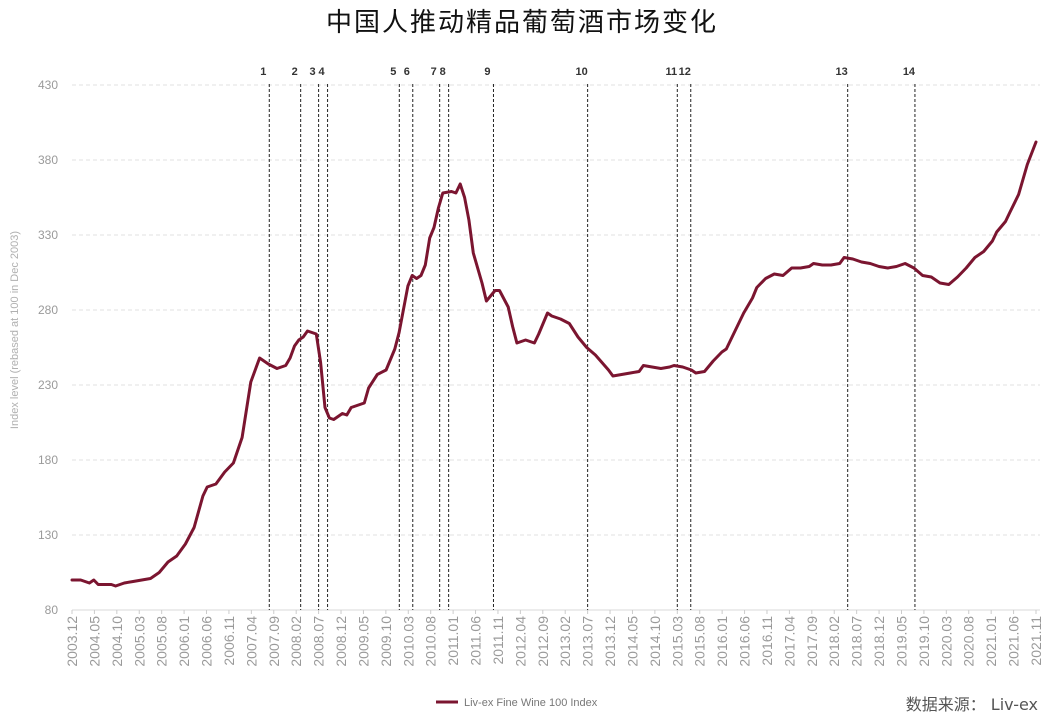 The height and width of the screenshot is (715, 1044). I want to click on x-tick-label: 2019.10, so click(924, 641).